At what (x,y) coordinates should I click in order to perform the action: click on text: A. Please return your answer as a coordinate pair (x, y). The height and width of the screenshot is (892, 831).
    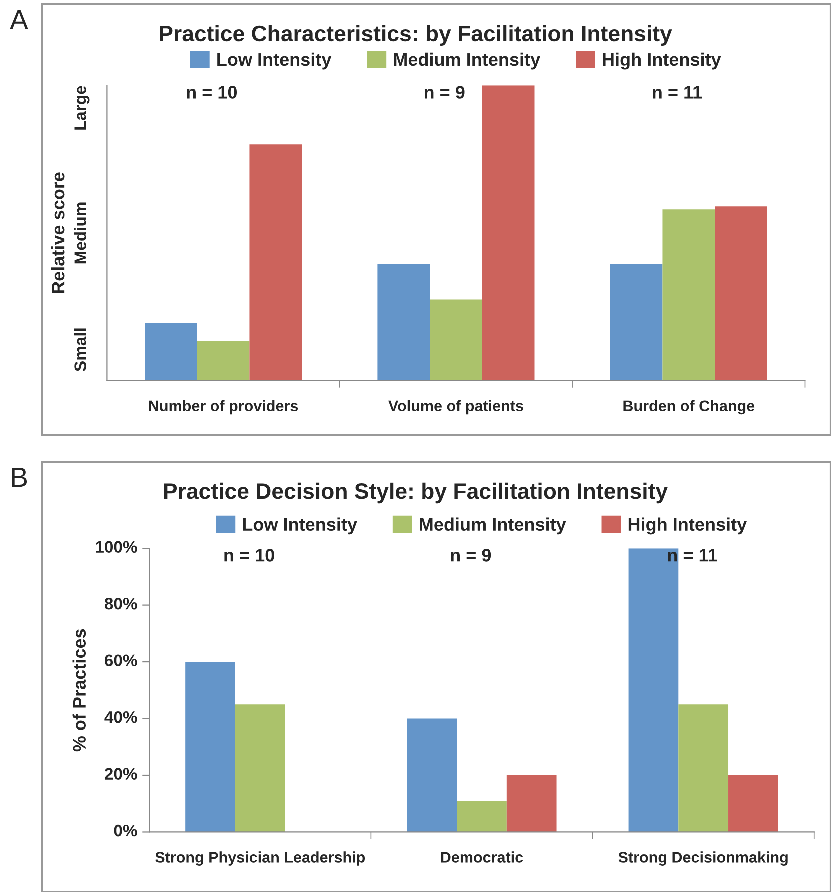
    Looking at the image, I should click on (19, 20).